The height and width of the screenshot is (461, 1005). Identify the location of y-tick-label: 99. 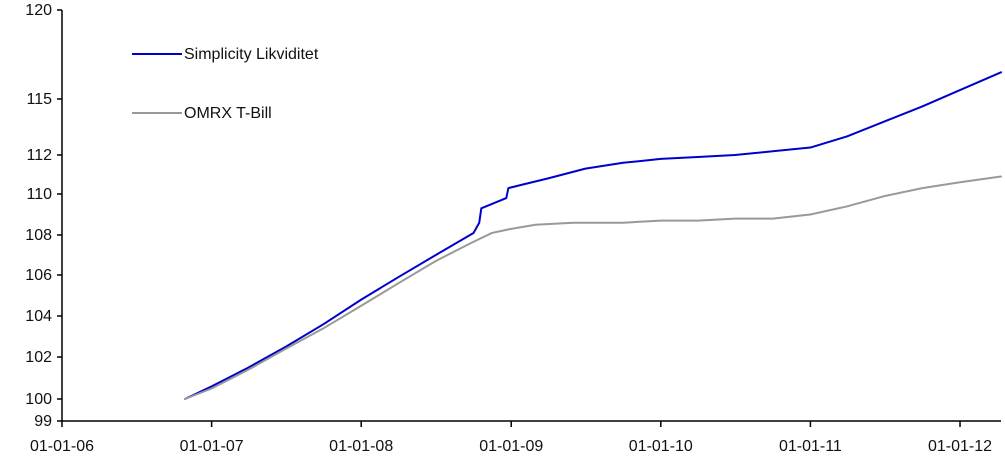
(43, 421).